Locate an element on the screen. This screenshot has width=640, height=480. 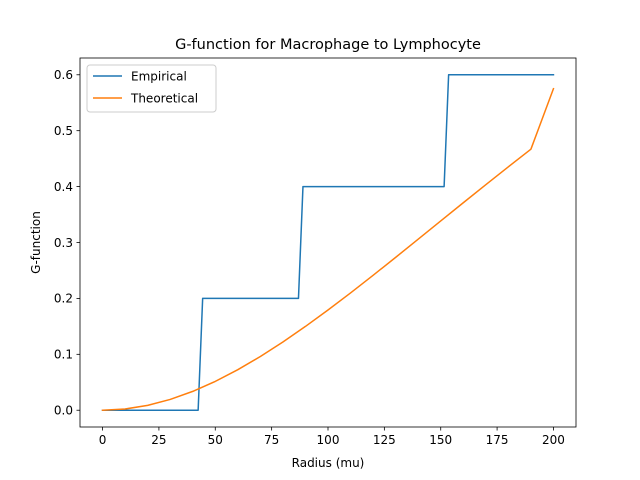
x-tick-label: 25 is located at coordinates (158, 440).